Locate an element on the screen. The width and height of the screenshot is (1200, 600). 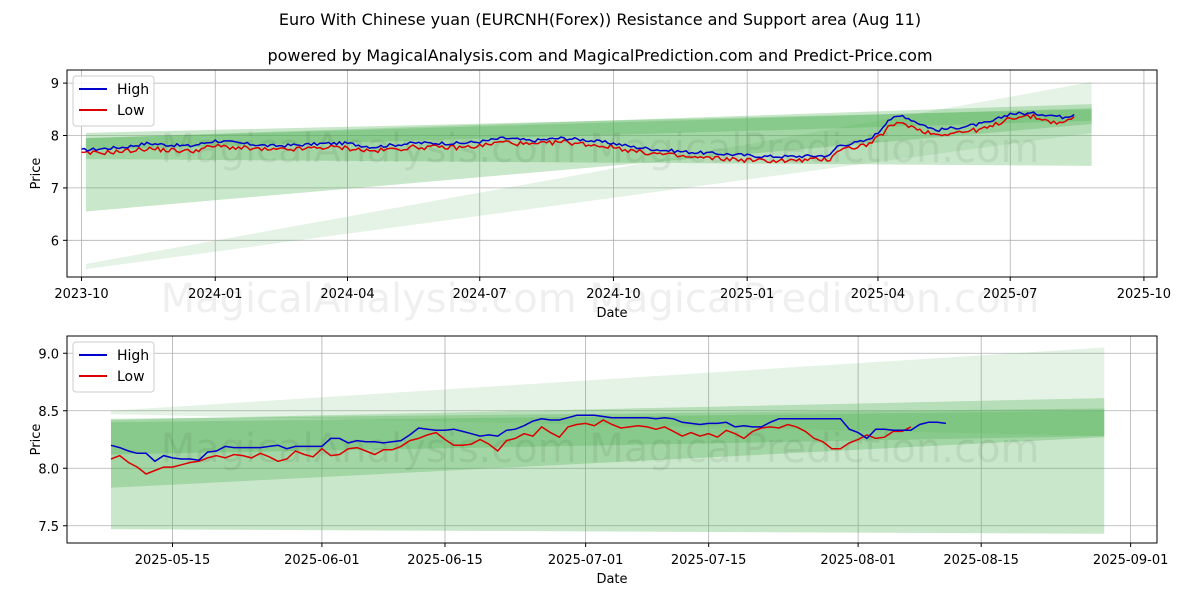
x-tick-label: 2025-08-01 is located at coordinates (858, 560).